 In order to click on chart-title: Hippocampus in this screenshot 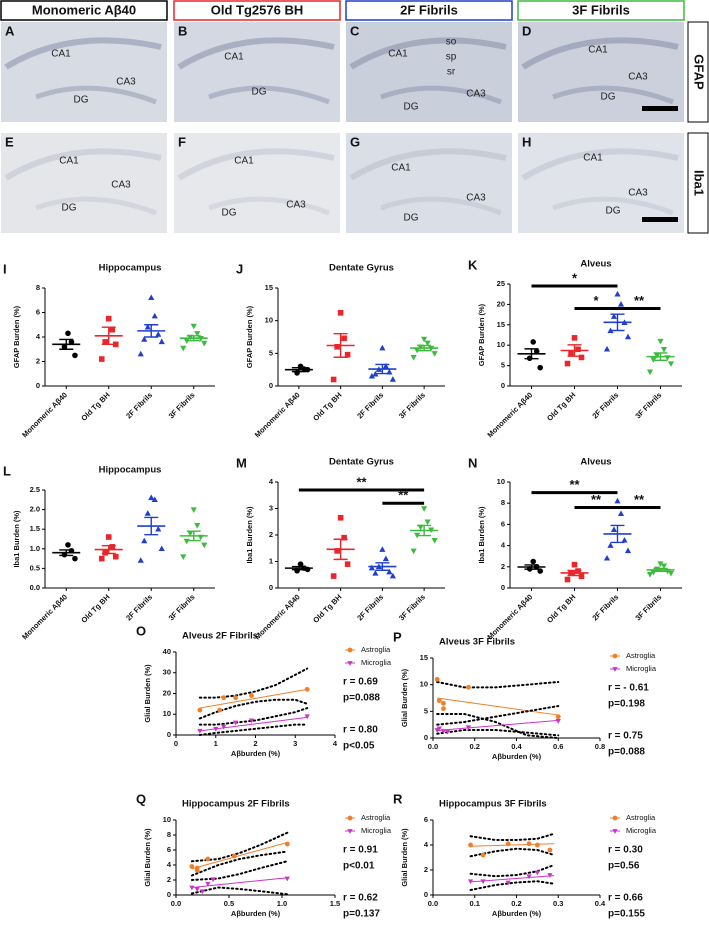, I will do `click(130, 268)`.